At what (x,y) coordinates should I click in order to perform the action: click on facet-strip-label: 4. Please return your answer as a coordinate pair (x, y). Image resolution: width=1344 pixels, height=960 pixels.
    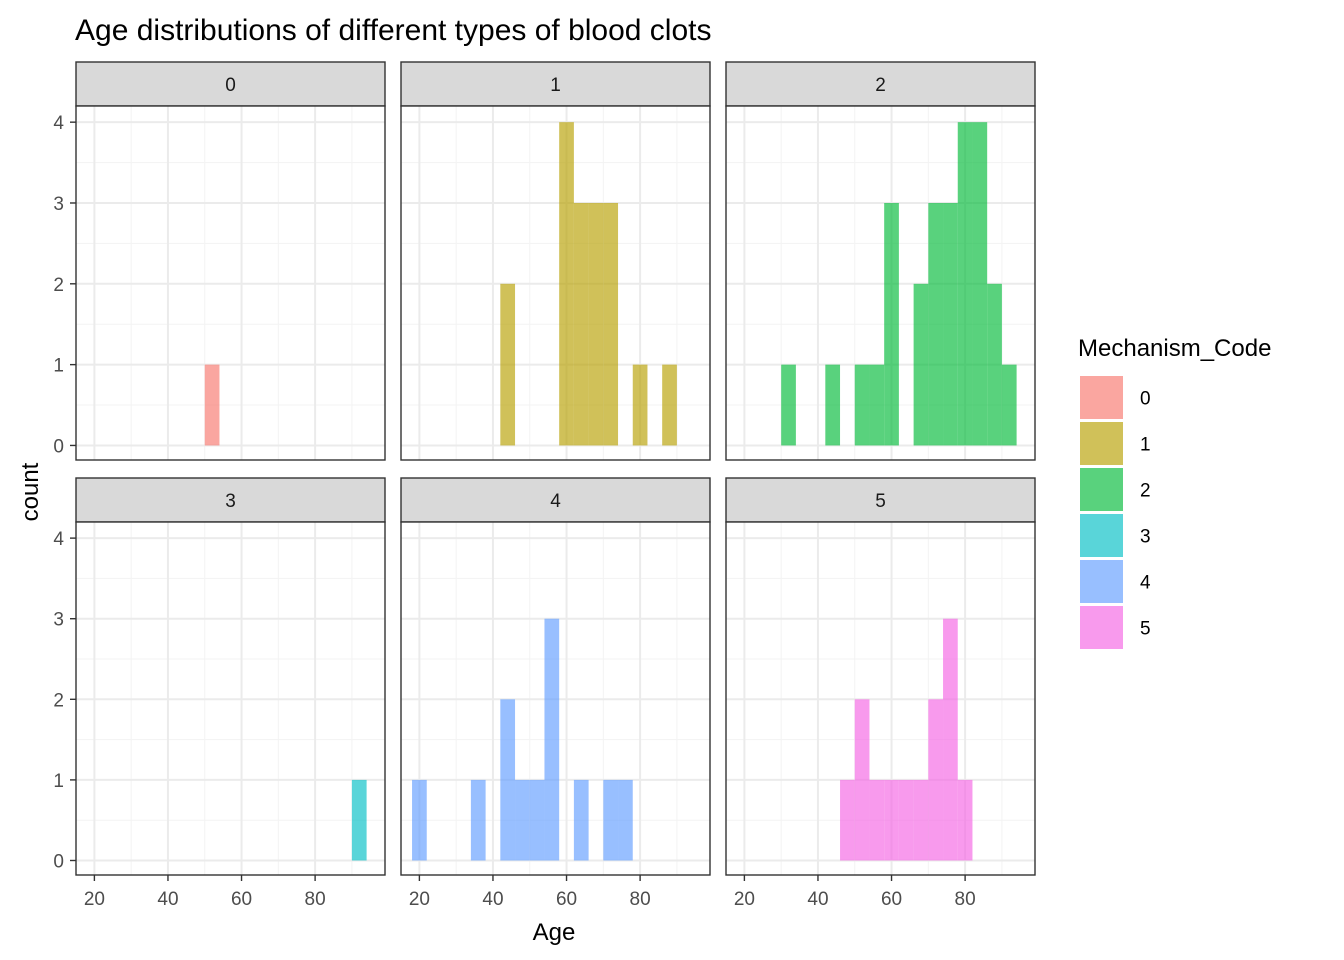
    Looking at the image, I should click on (555, 501).